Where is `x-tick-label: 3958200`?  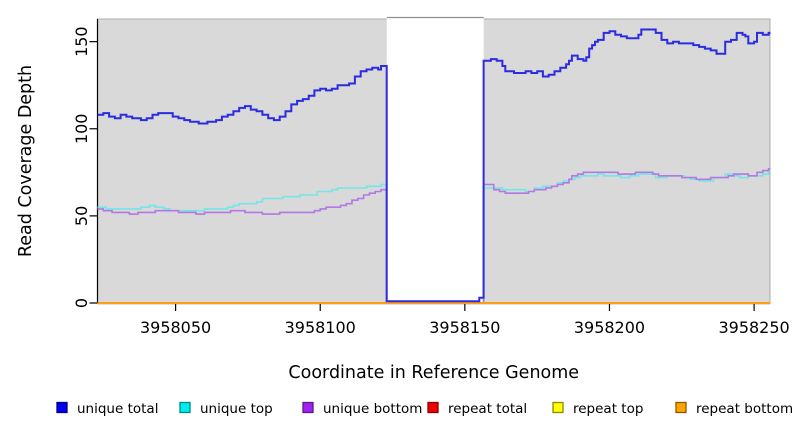
x-tick-label: 3958200 is located at coordinates (609, 327).